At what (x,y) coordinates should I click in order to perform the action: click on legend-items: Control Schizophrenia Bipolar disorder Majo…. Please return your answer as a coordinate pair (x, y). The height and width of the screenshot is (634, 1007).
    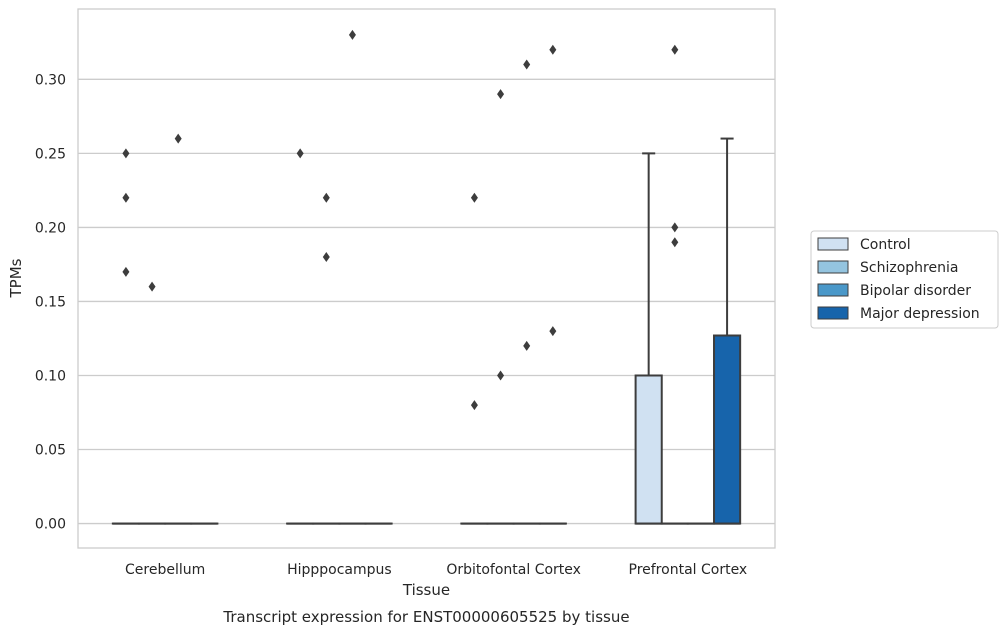
    Looking at the image, I should click on (898, 279).